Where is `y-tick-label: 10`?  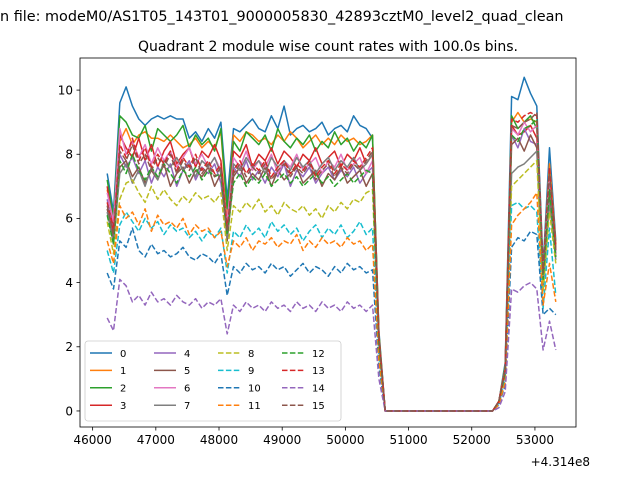 y-tick-label: 10 is located at coordinates (65, 90).